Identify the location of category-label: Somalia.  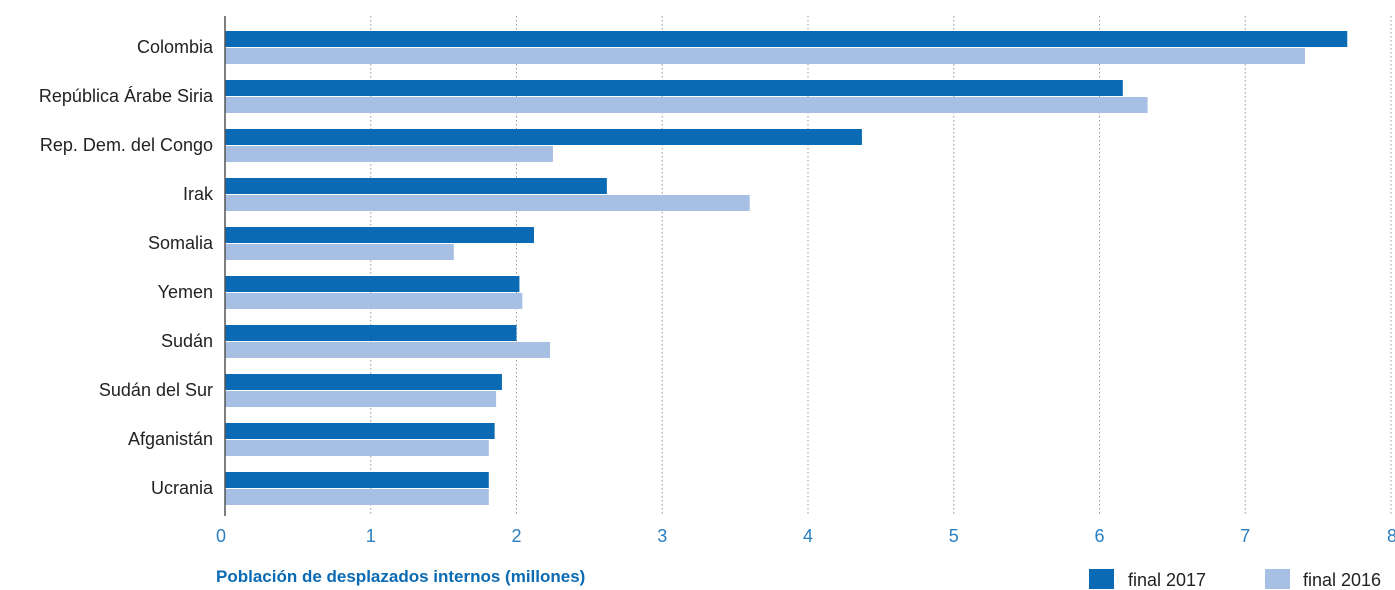
(181, 243).